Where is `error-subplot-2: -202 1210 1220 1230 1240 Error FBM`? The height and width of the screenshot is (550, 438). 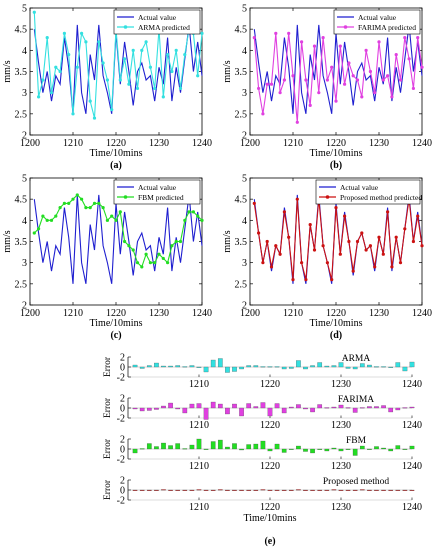
error-subplot-2: -202 1210 1220 1230 1240 Error FBM is located at coordinates (262, 454).